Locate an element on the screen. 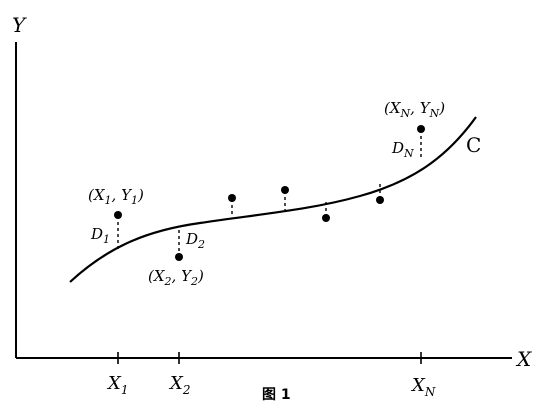 The height and width of the screenshot is (415, 558). x2-tick-label: X2 is located at coordinates (179, 385).